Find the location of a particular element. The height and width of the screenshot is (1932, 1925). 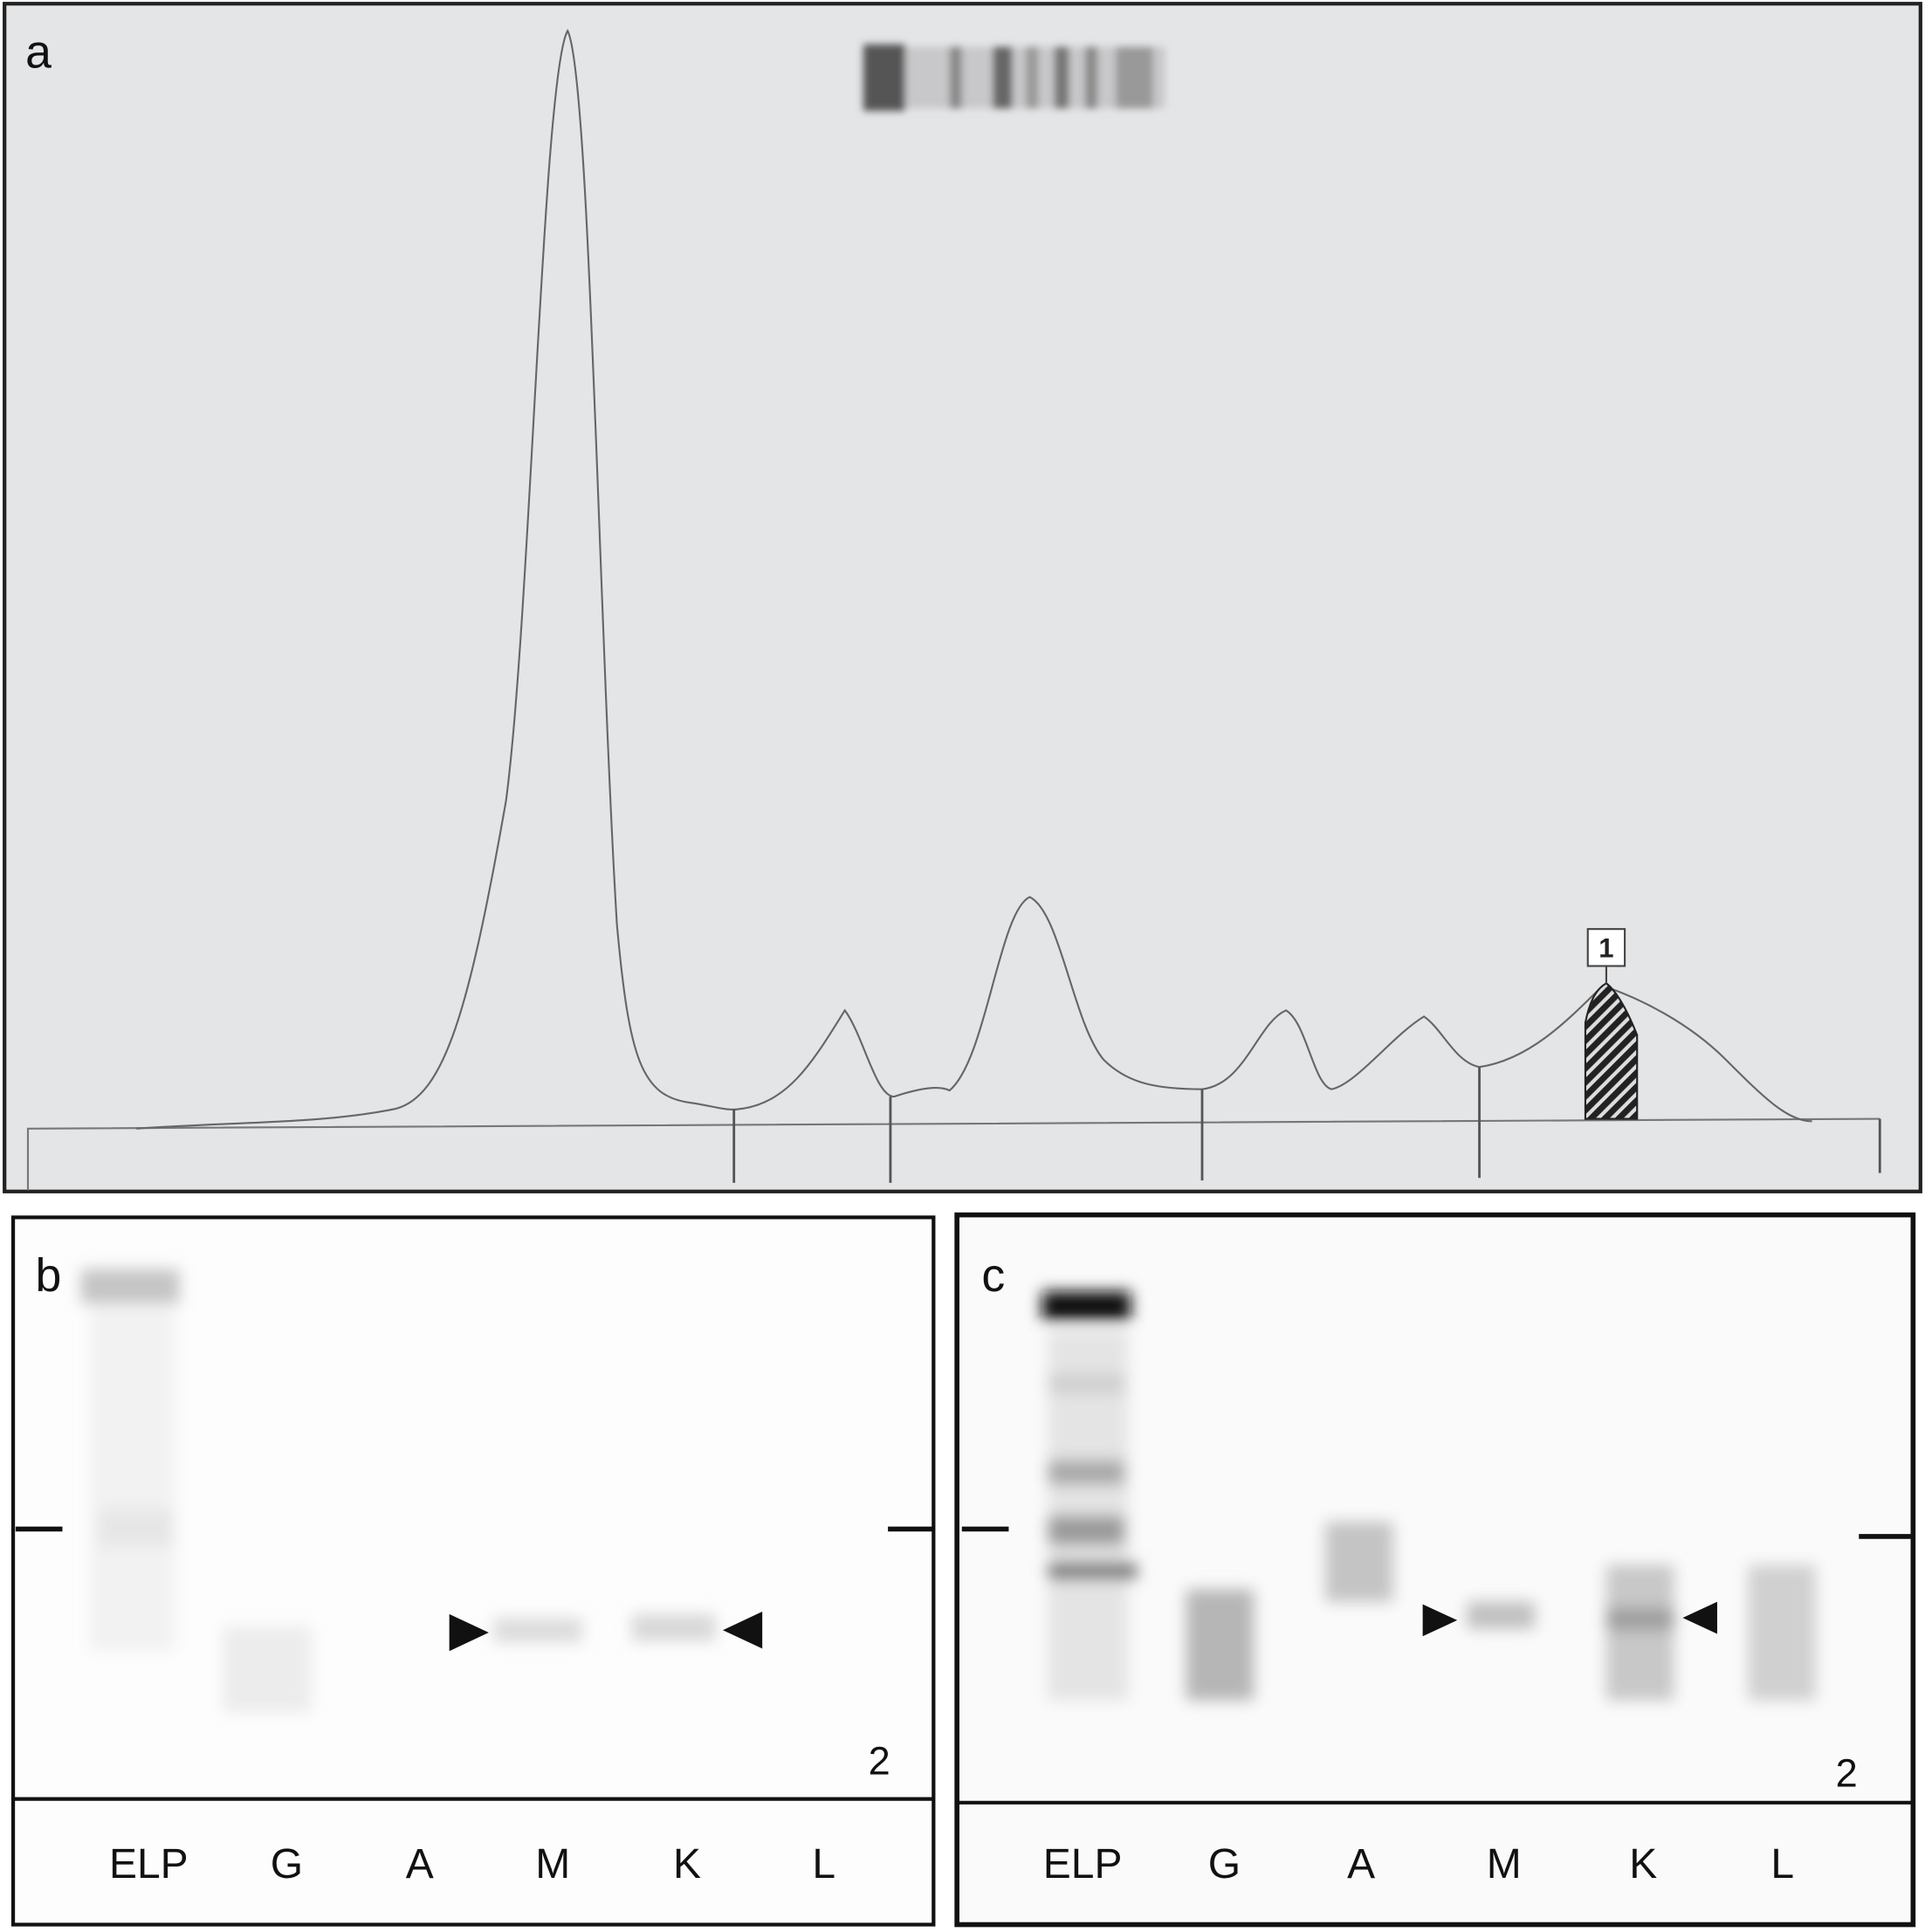

m-spike-area is located at coordinates (1611, 1050).